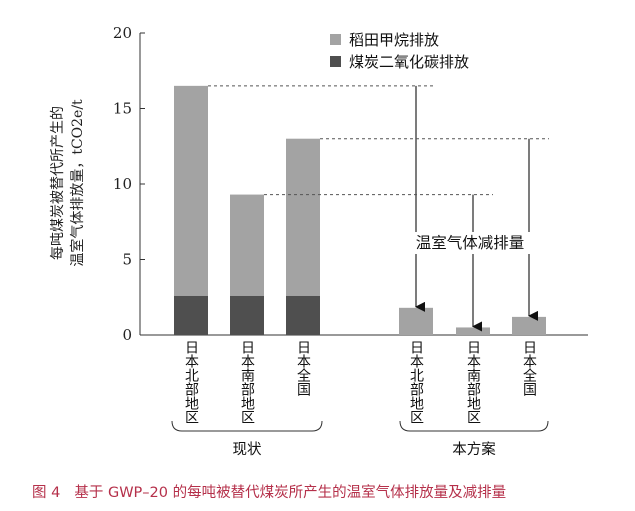  I want to click on annotation-background, so click(470, 243).